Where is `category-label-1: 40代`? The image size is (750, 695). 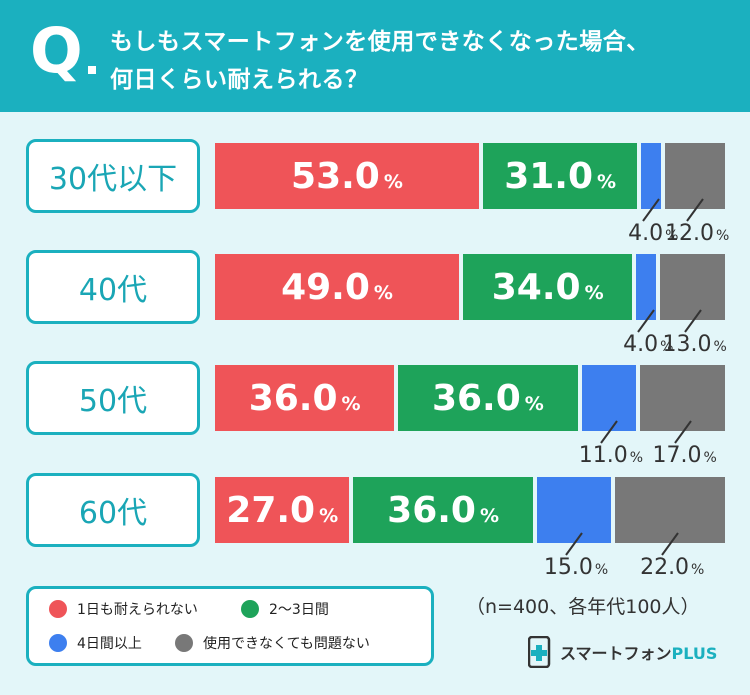
category-label-1: 40代 is located at coordinates (113, 287).